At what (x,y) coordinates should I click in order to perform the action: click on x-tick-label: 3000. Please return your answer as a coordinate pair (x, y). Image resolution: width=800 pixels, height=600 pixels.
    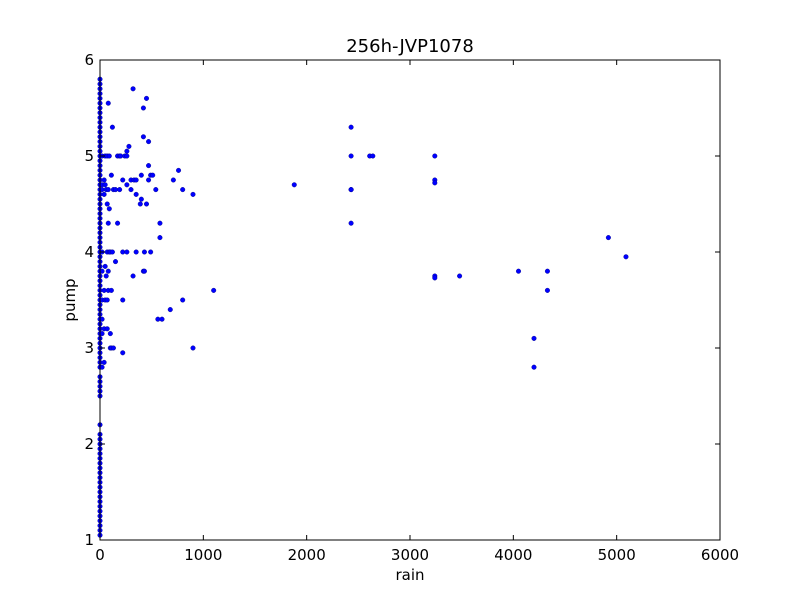
    Looking at the image, I should click on (410, 555).